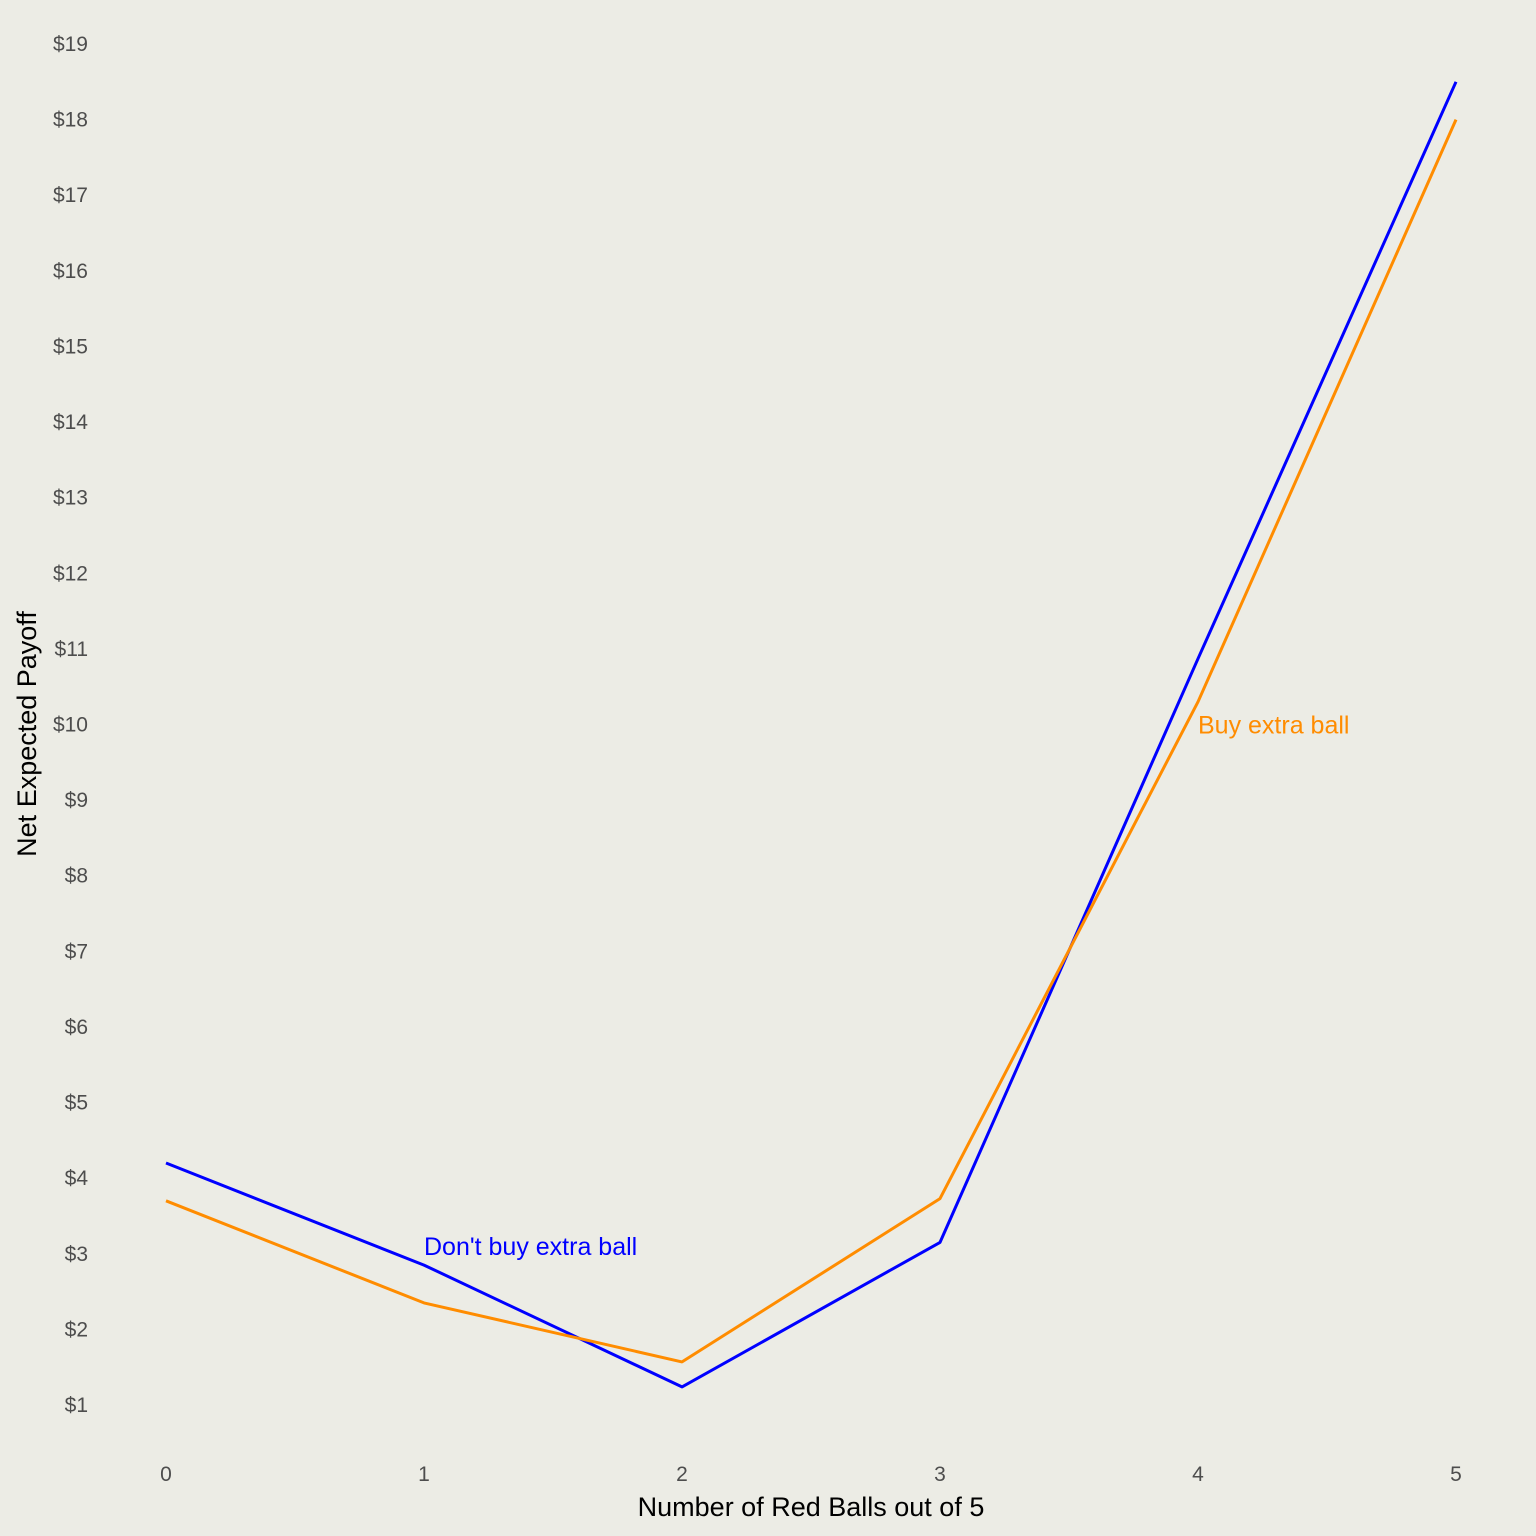 This screenshot has width=1536, height=1536. What do you see at coordinates (682, 1474) in the screenshot?
I see `x-tick-label: 2` at bounding box center [682, 1474].